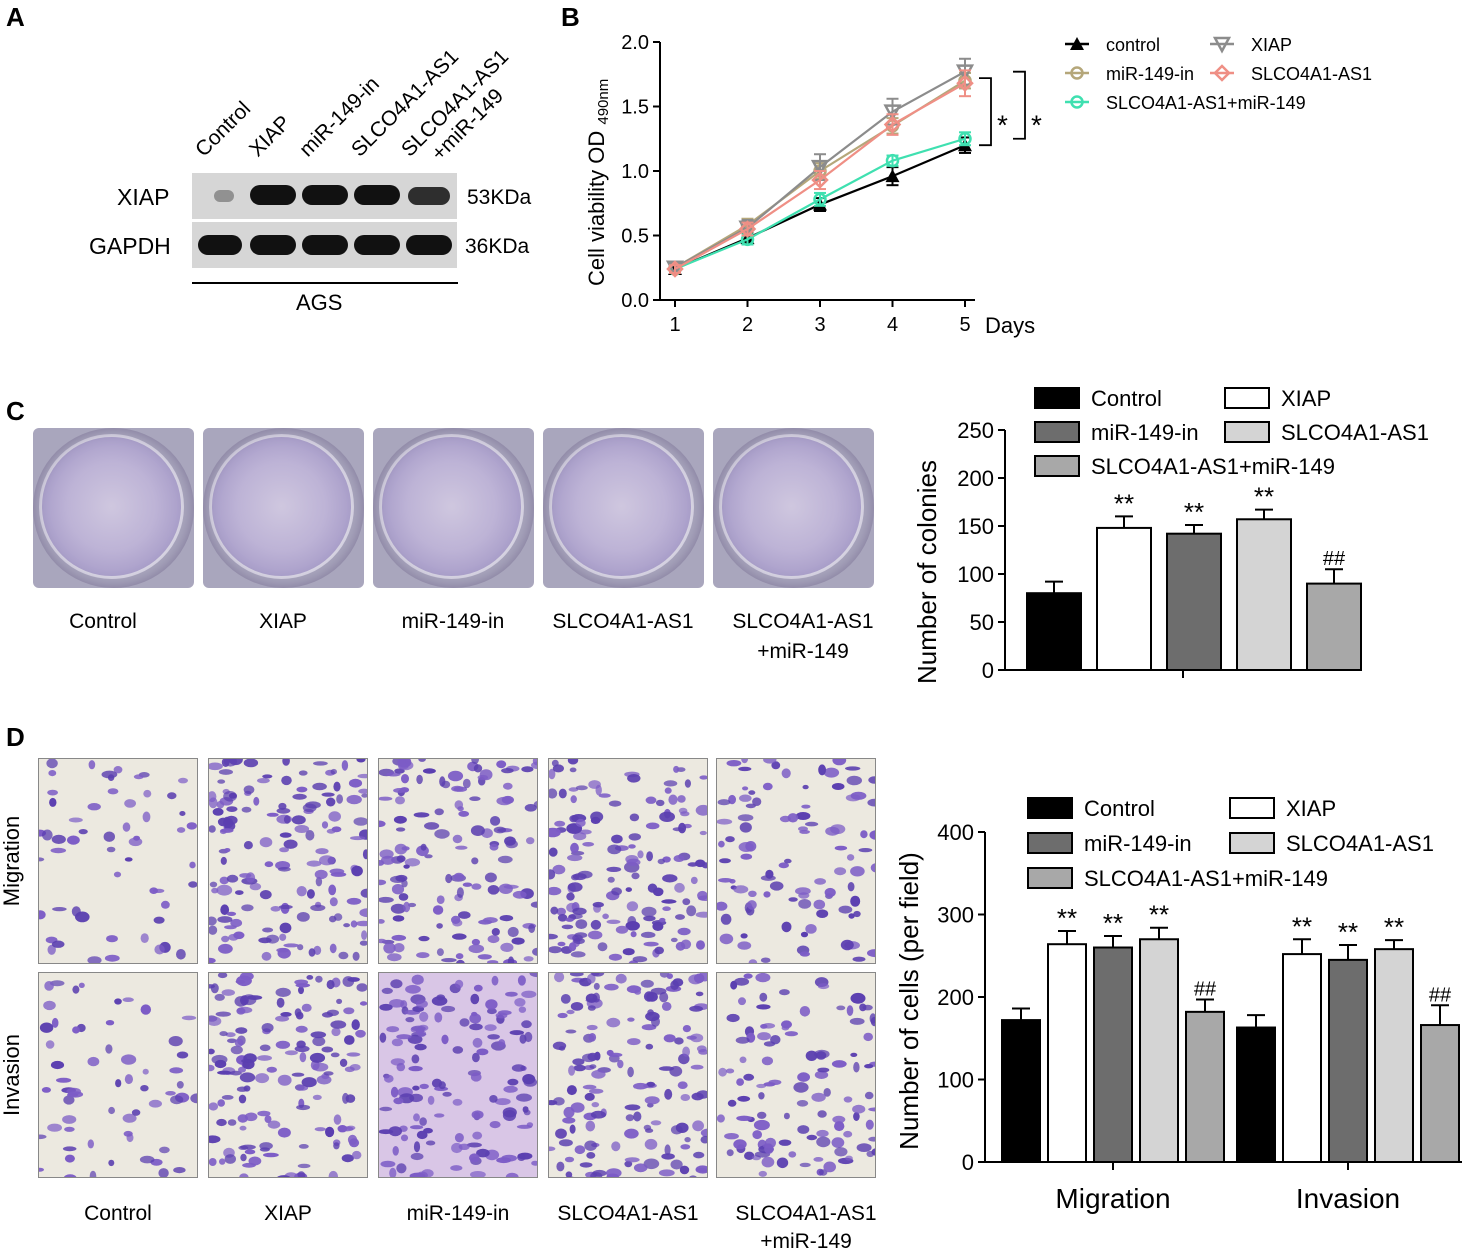 Image resolution: width=1471 pixels, height=1254 pixels. I want to click on x-tick-label: 3, so click(819, 325).